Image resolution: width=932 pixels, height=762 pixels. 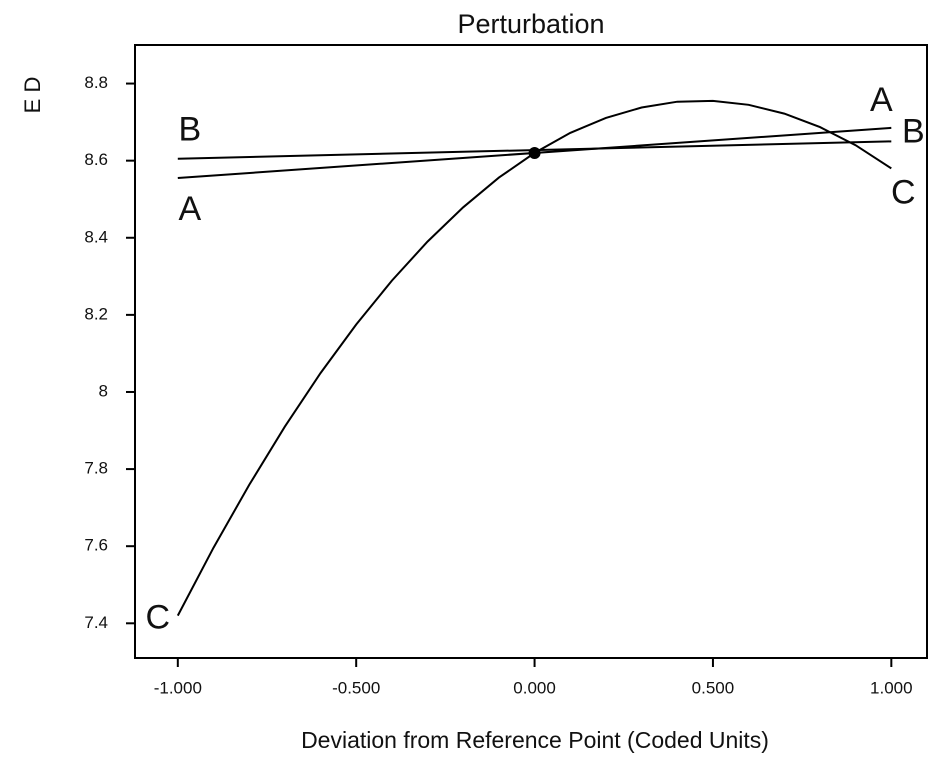 What do you see at coordinates (103, 390) in the screenshot?
I see `y-tick-label: 8` at bounding box center [103, 390].